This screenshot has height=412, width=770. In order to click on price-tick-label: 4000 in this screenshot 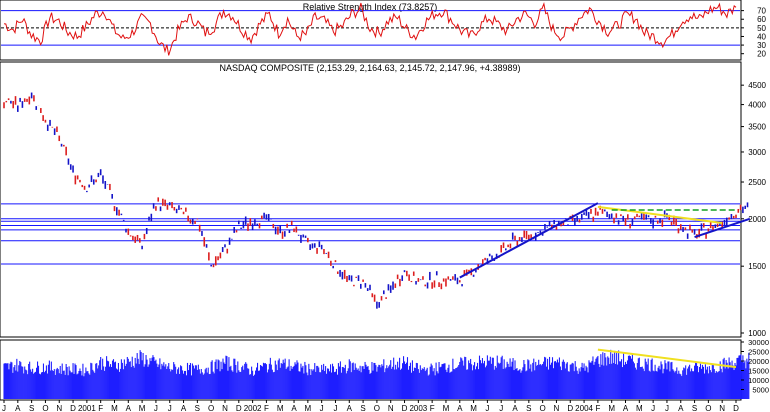, I will do `click(757, 105)`.